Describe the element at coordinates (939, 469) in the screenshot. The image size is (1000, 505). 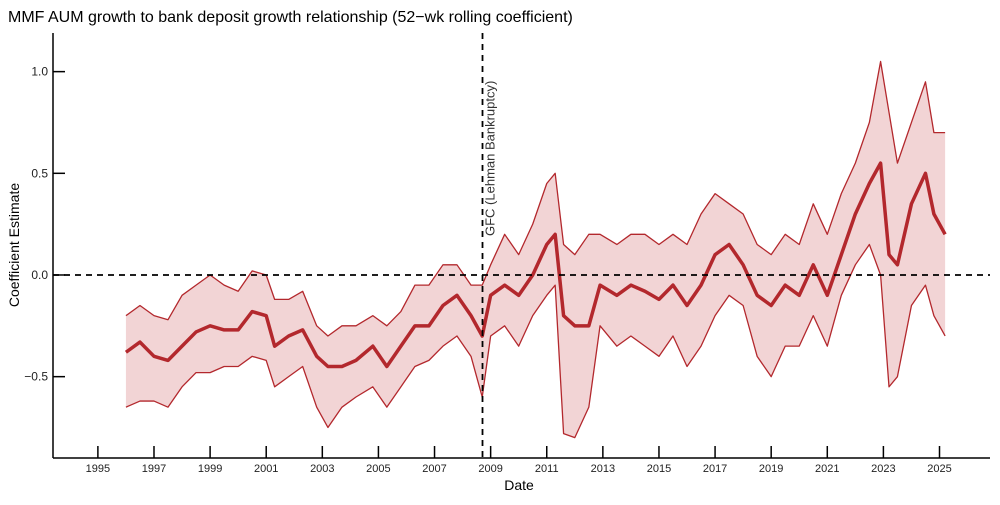
I see `x-tick-label: 2025` at that location.